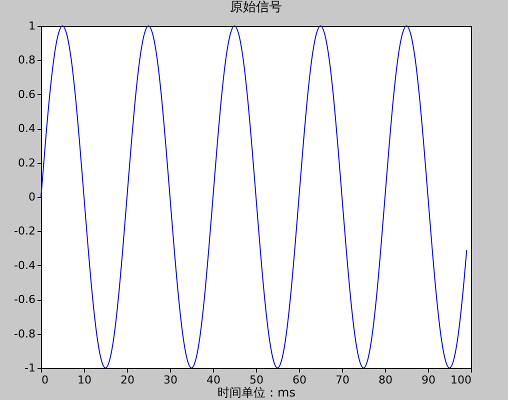 The height and width of the screenshot is (400, 508). I want to click on x-tick-label: 70, so click(343, 380).